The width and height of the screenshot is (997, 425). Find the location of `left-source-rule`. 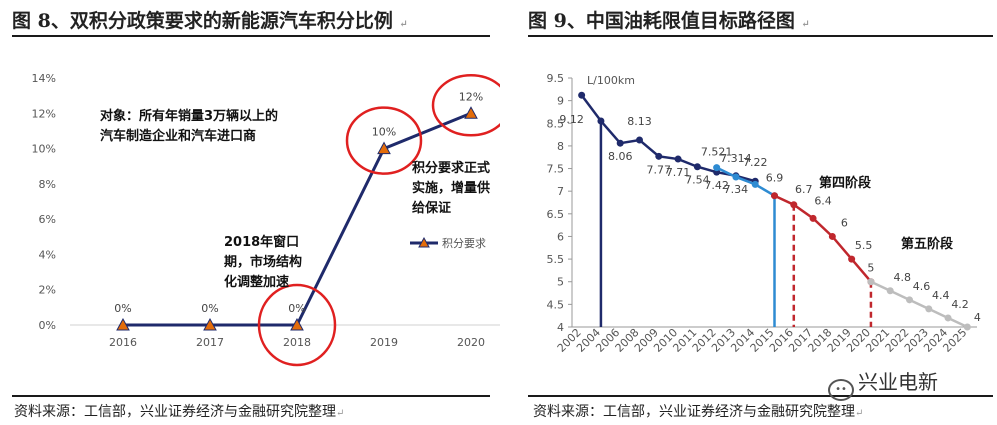

left-source-rule is located at coordinates (251, 396).